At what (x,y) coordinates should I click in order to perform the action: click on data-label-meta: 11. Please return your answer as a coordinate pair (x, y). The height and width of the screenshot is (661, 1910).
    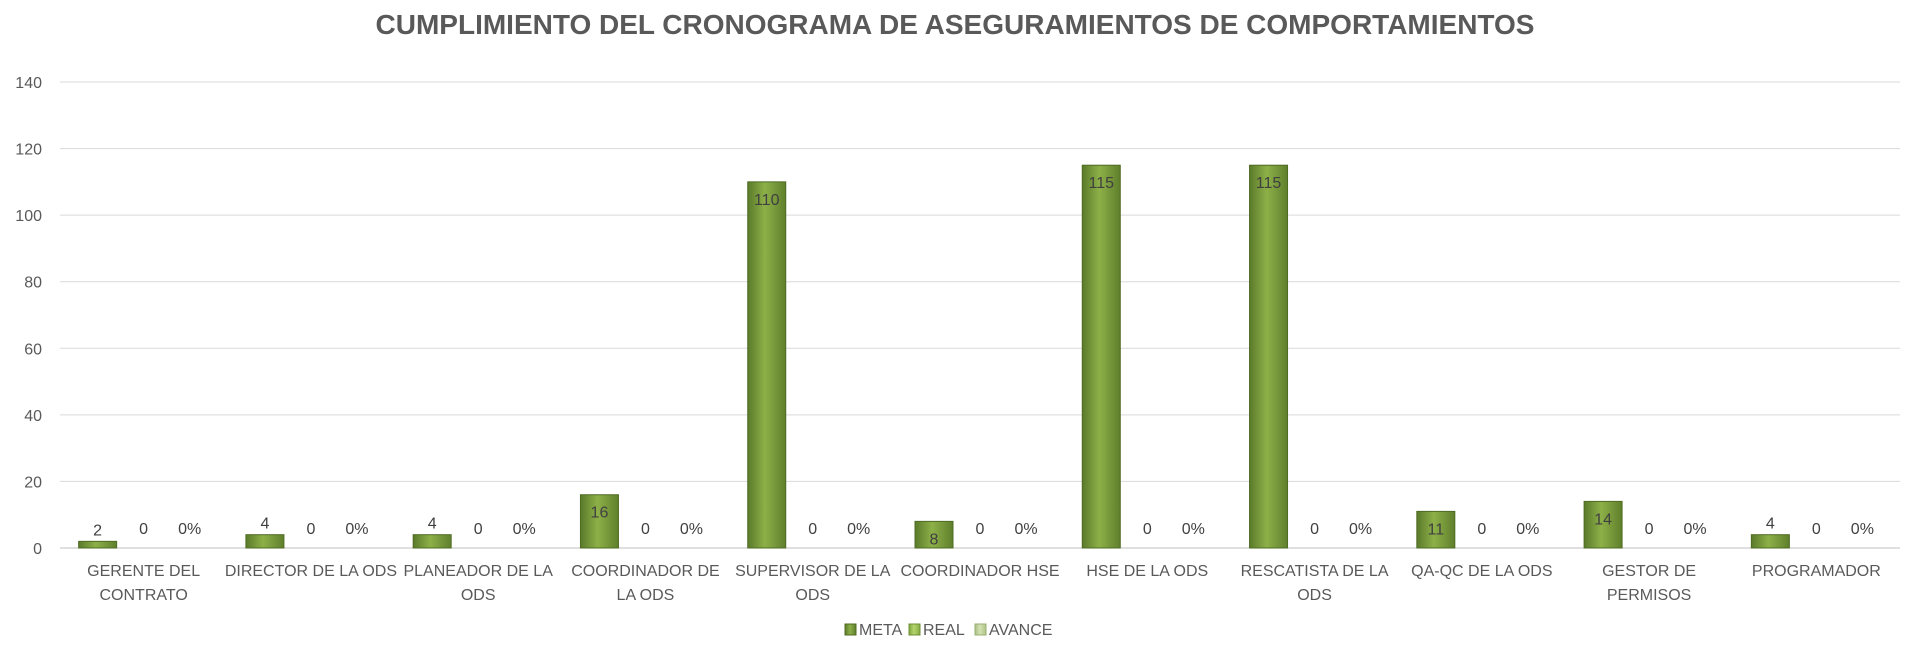
    Looking at the image, I should click on (1436, 529).